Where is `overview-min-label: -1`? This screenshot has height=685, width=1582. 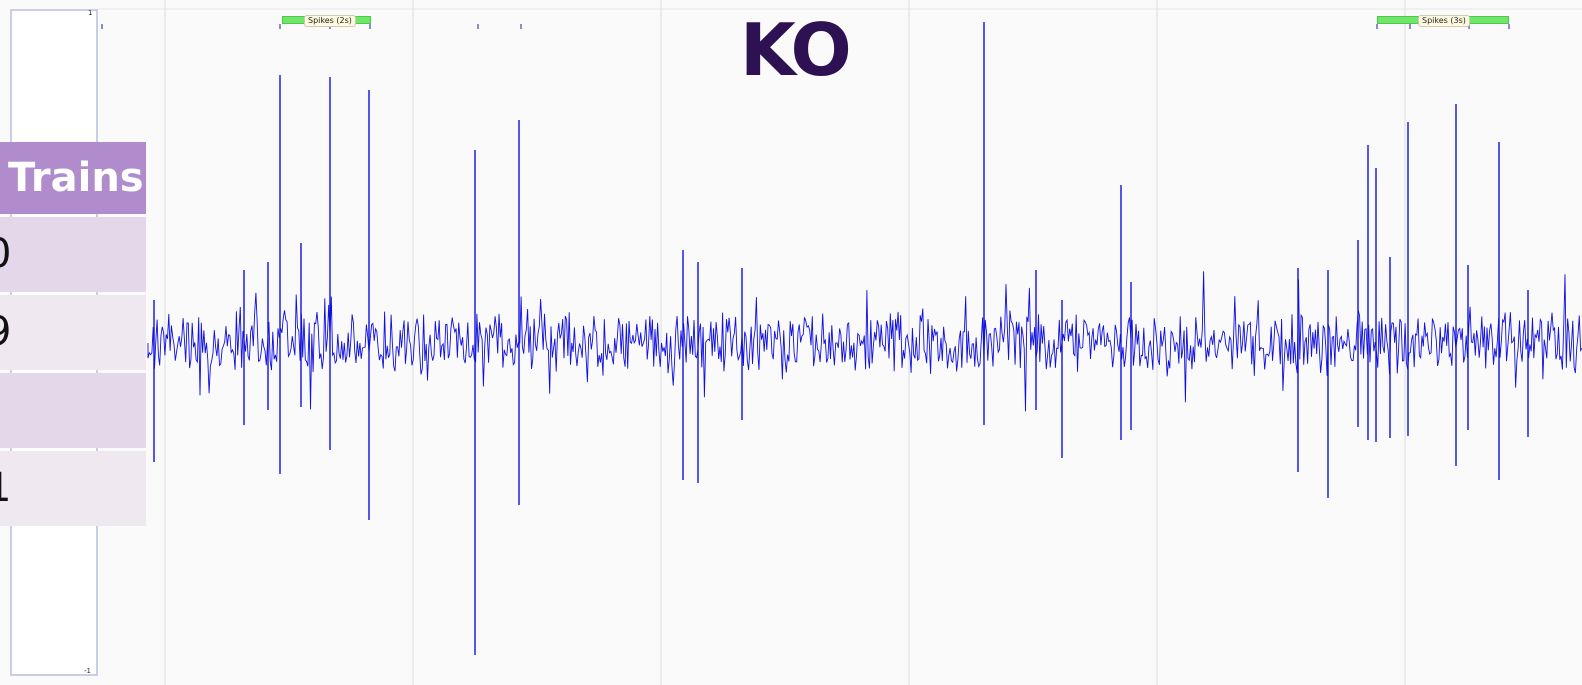 overview-min-label: -1 is located at coordinates (87, 671).